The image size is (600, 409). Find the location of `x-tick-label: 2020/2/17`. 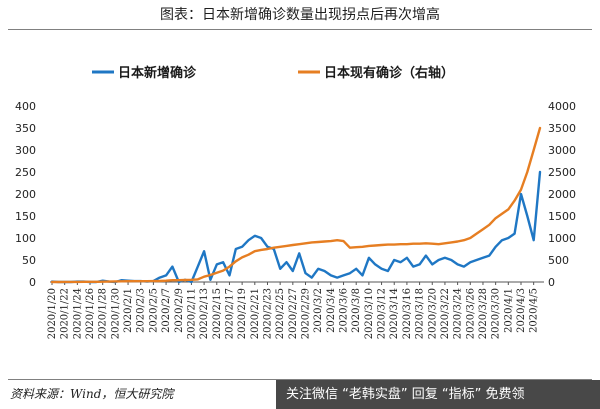

x-tick-label: 2020/2/17 is located at coordinates (229, 313).